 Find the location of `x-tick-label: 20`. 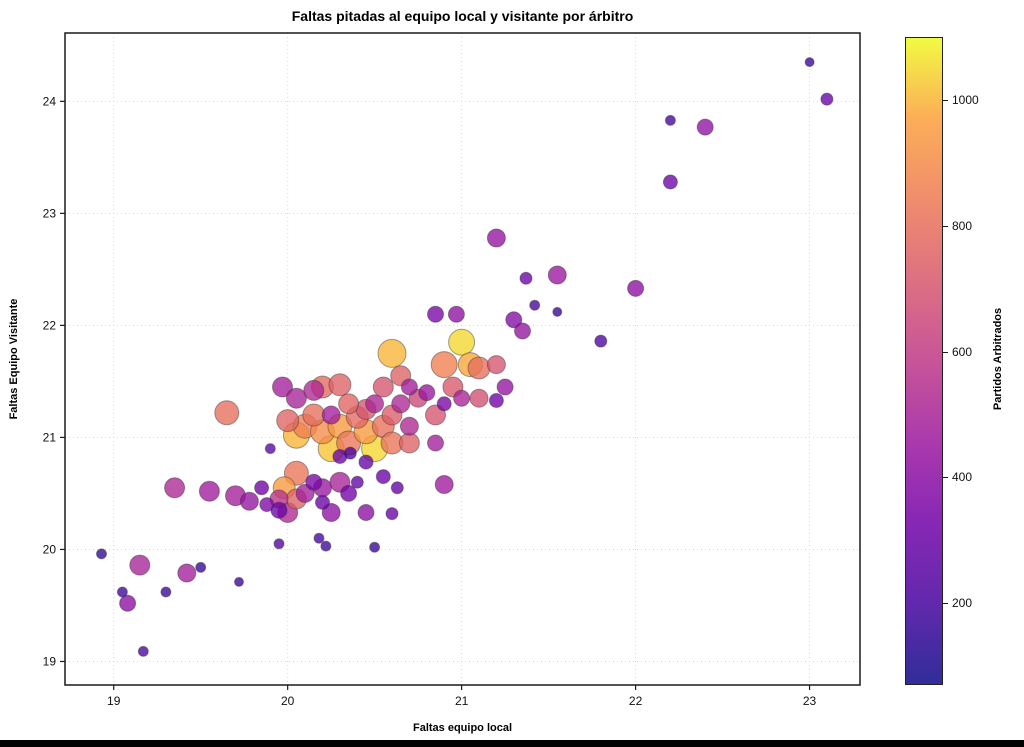

x-tick-label: 20 is located at coordinates (288, 701).